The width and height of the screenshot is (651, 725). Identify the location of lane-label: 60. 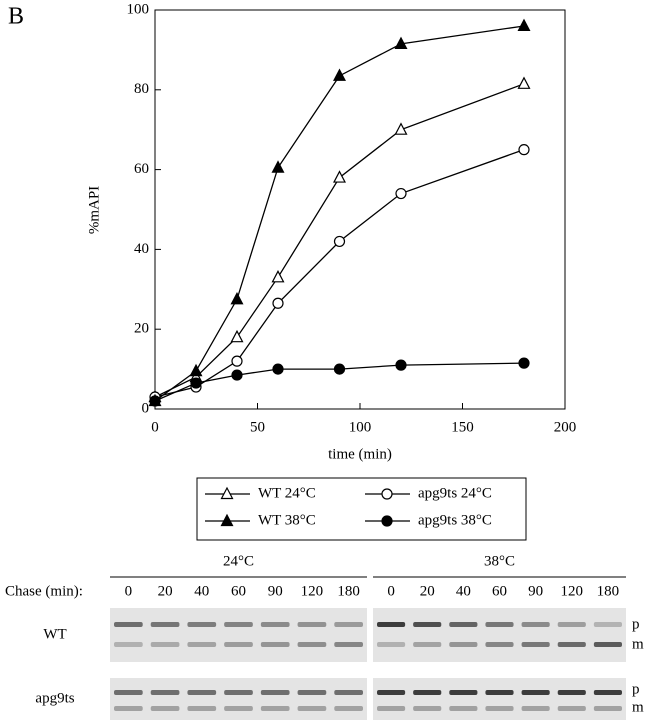
(238, 591).